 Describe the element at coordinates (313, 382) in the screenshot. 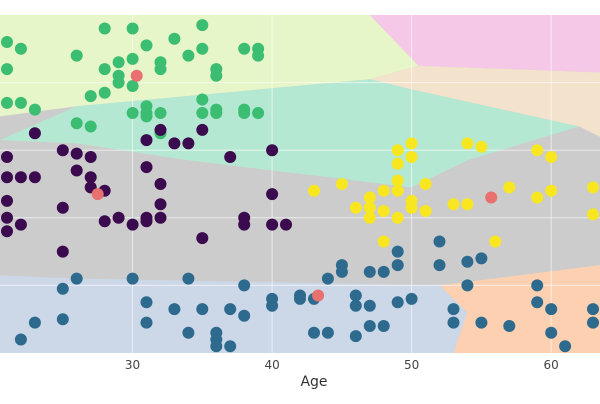

I see `x-axis-label: Age` at that location.